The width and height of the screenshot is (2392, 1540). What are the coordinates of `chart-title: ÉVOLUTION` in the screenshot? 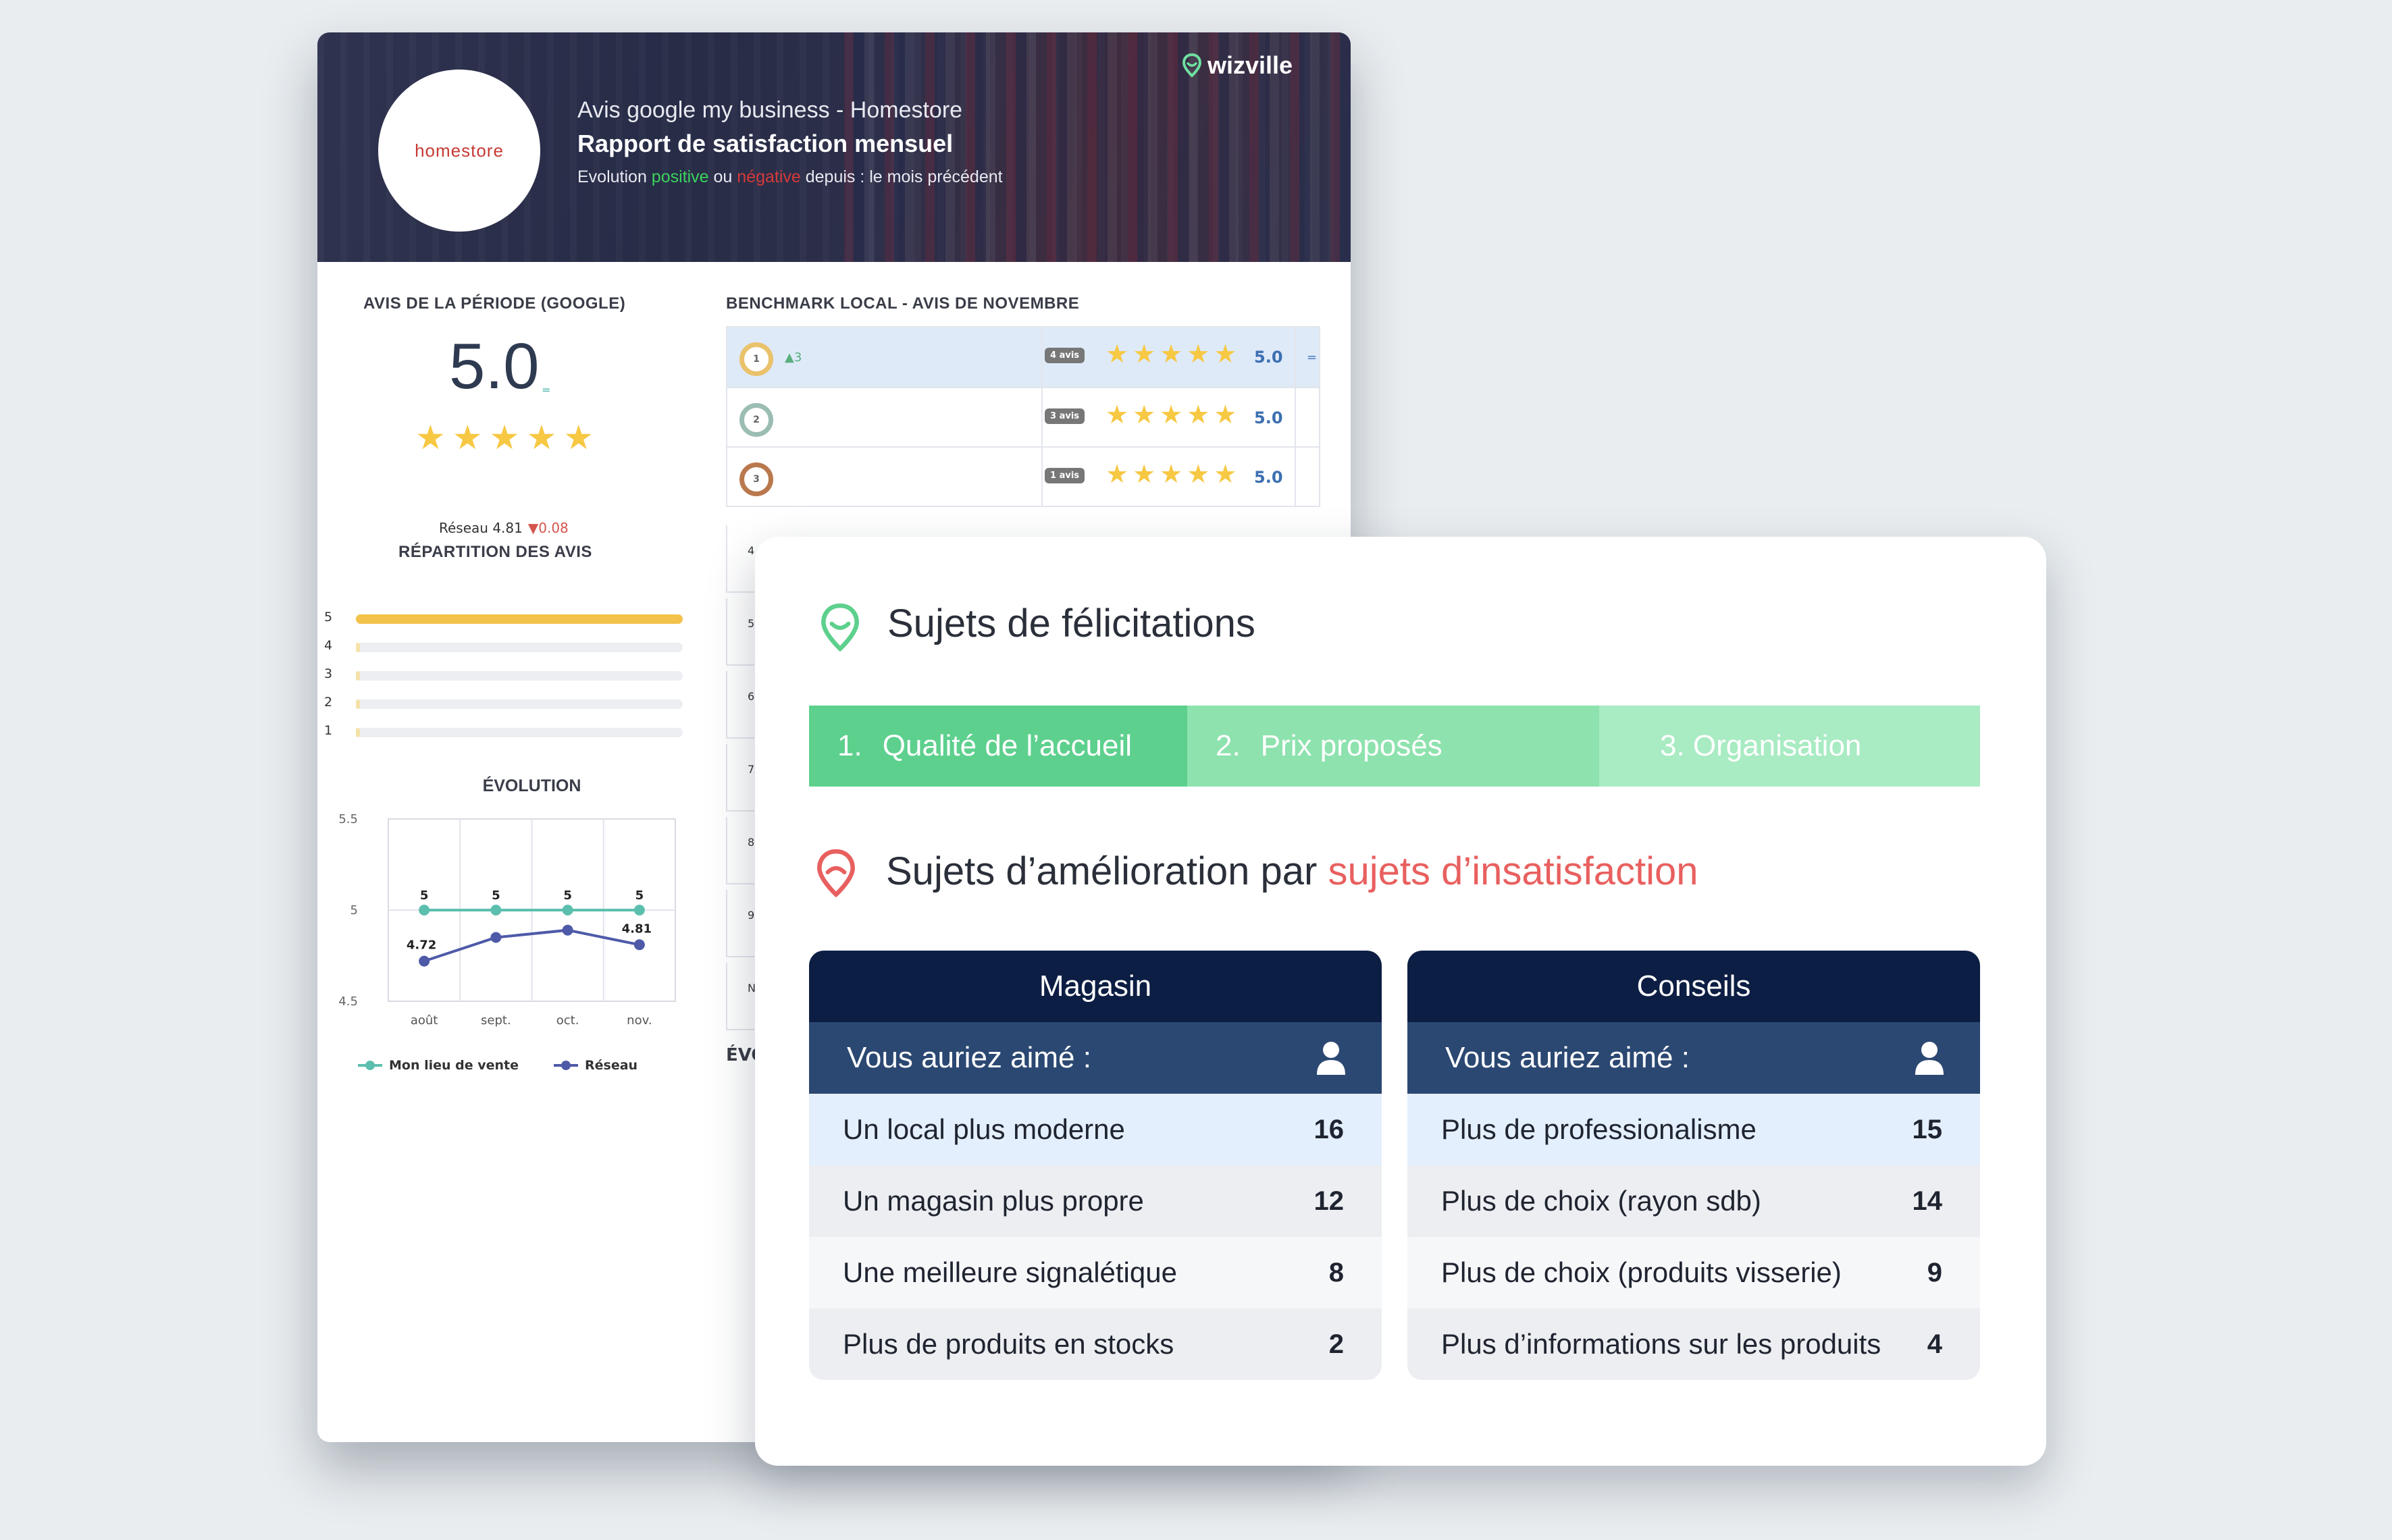 It's located at (532, 785).